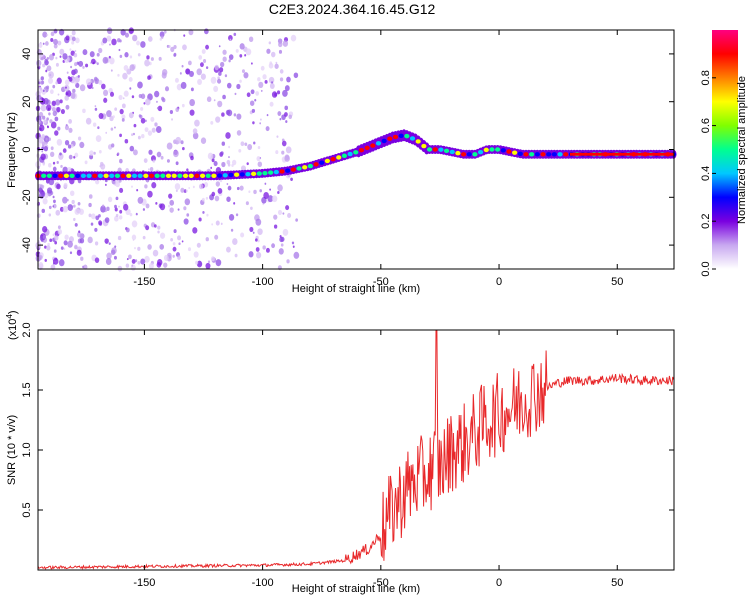 This screenshot has width=750, height=600. I want to click on colorbar-gradient, so click(725, 149).